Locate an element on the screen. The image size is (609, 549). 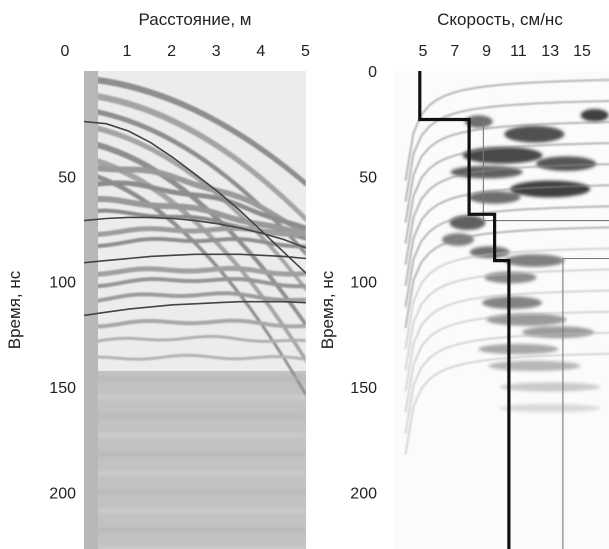
radargram-hyperbolas is located at coordinates (195, 218).